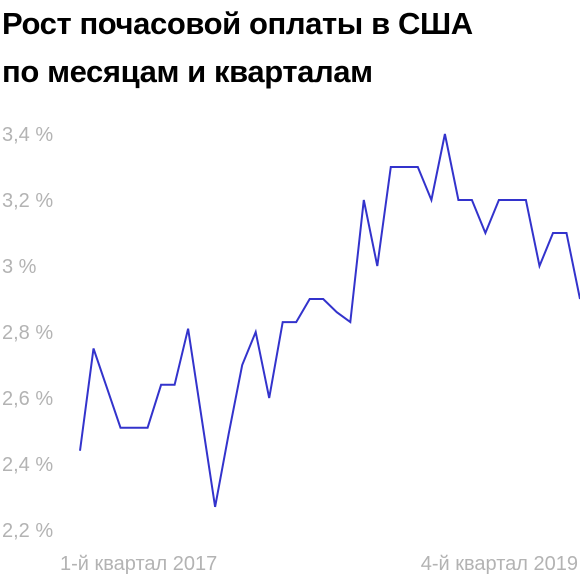 This screenshot has width=580, height=580. I want to click on y-tick-label: 3,2 %, so click(27, 201).